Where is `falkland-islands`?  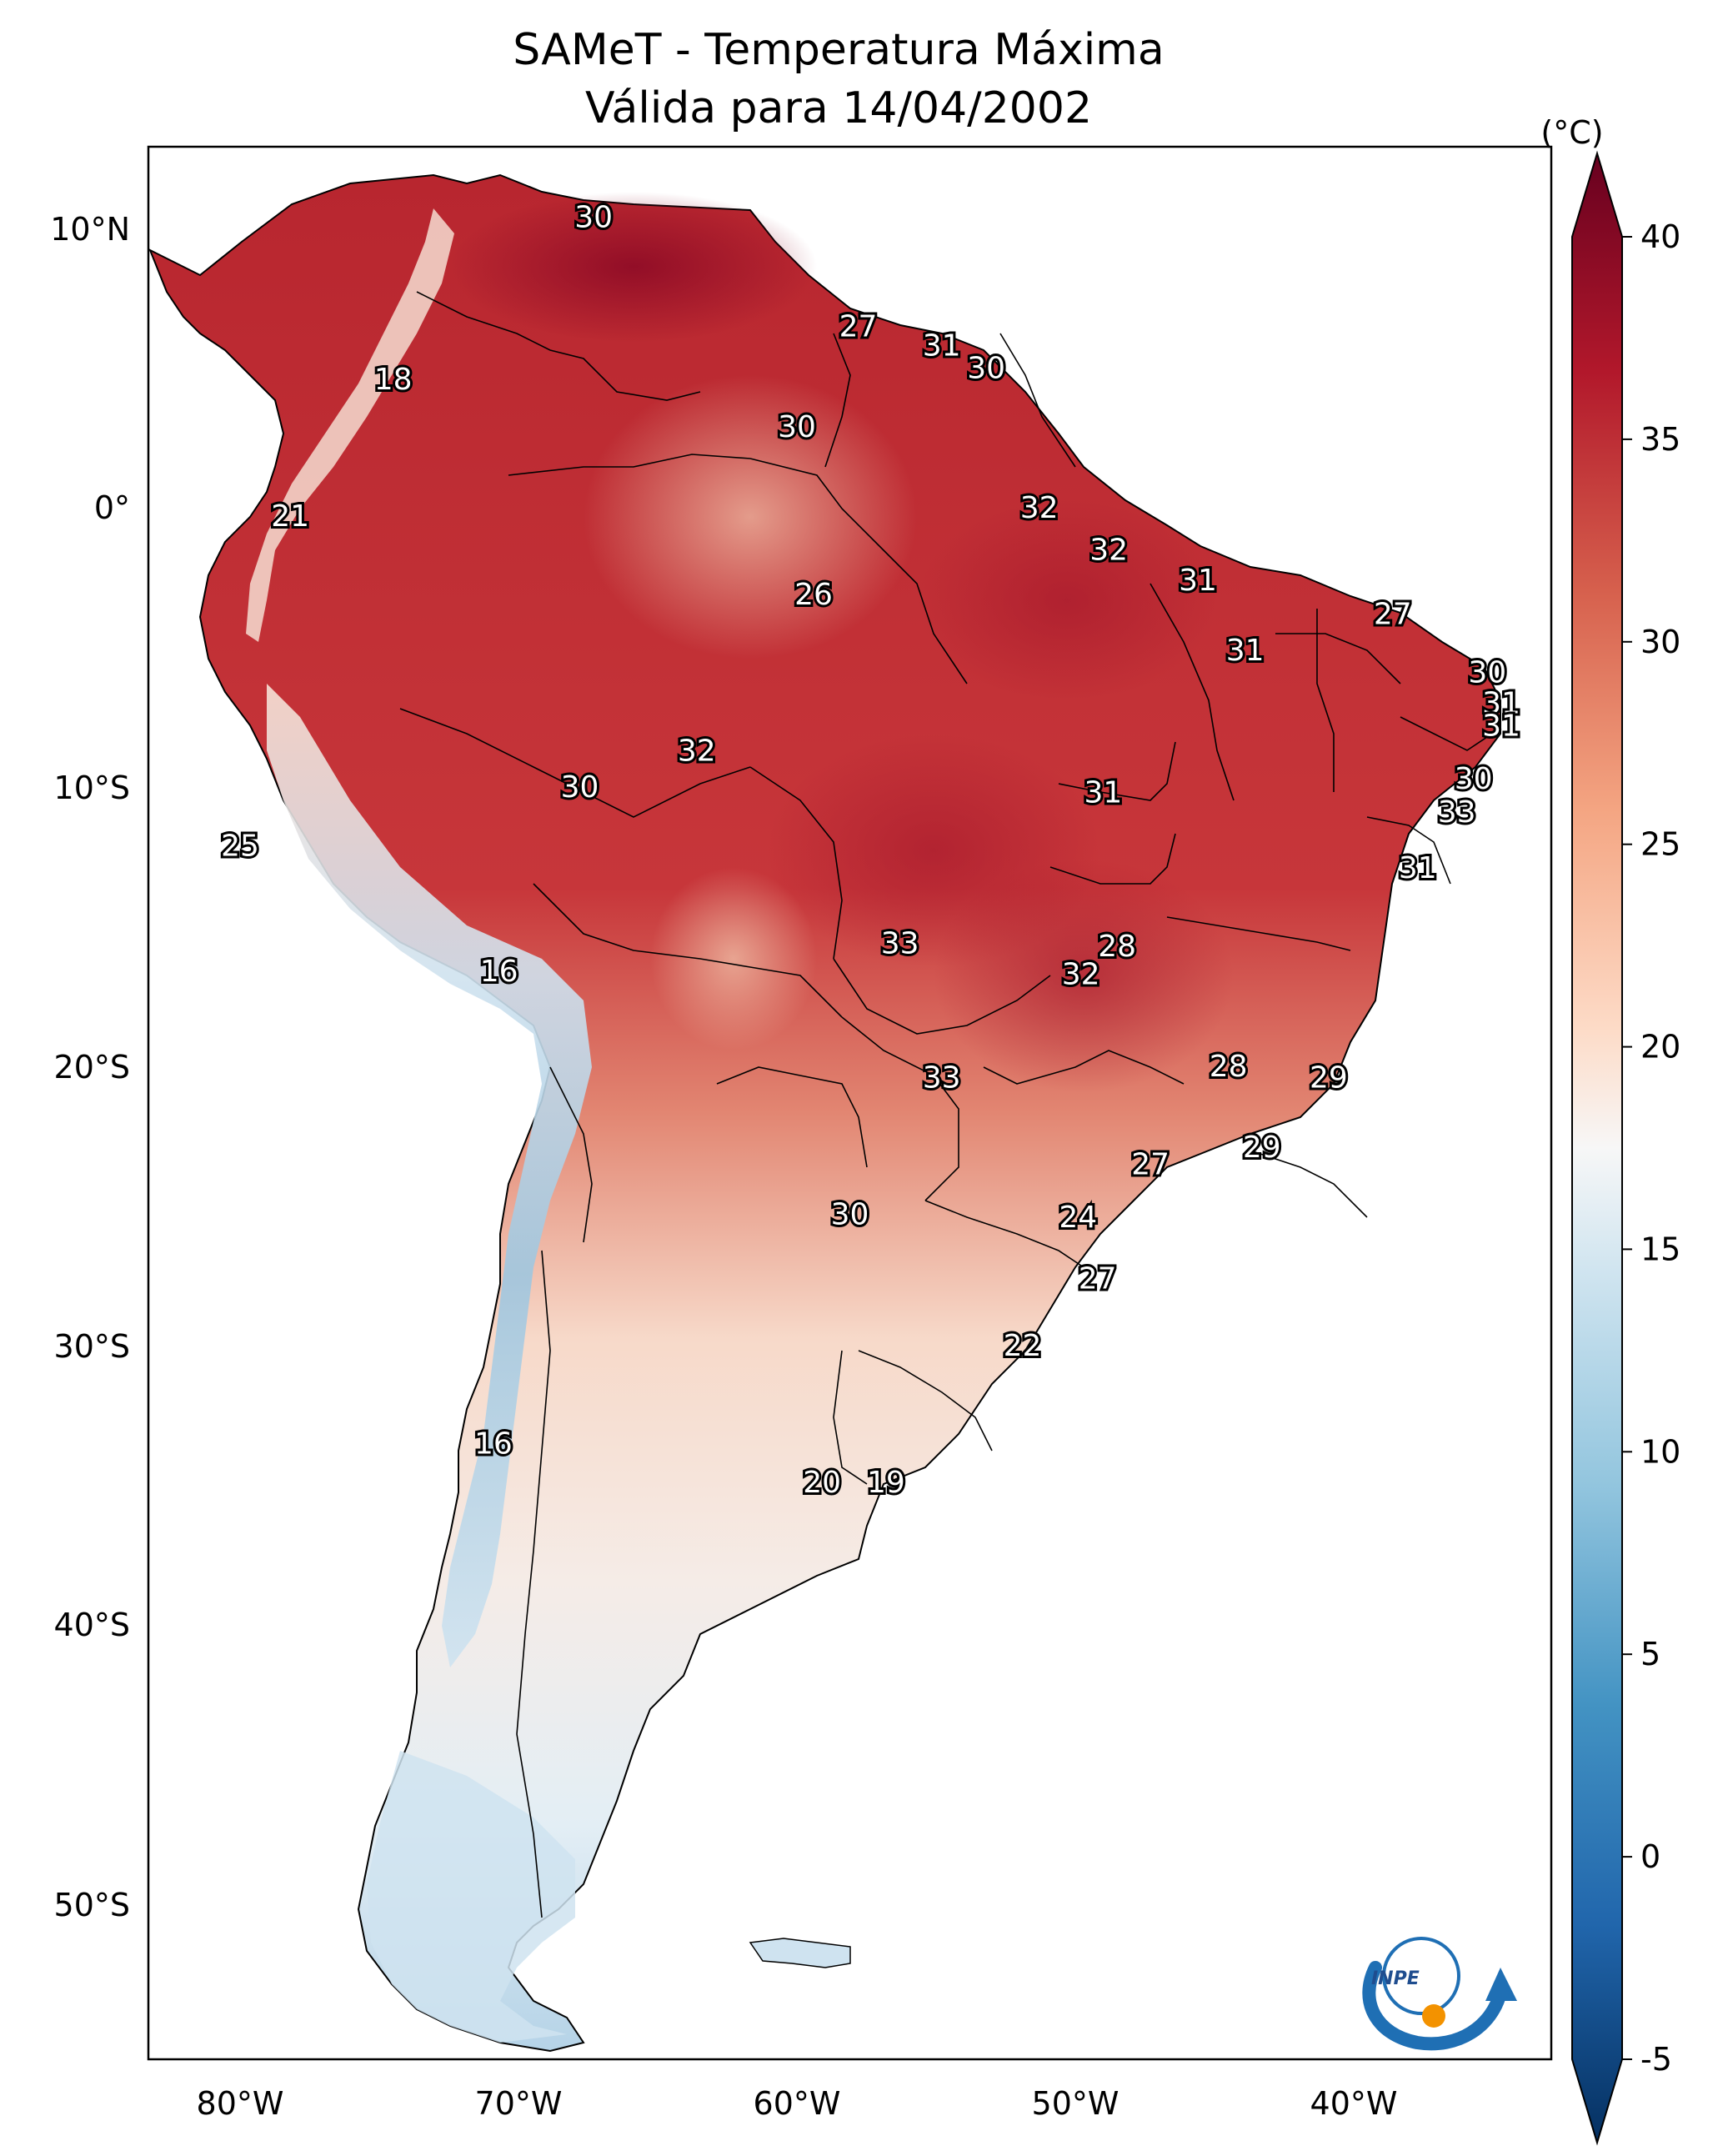
falkland-islands is located at coordinates (800, 1953).